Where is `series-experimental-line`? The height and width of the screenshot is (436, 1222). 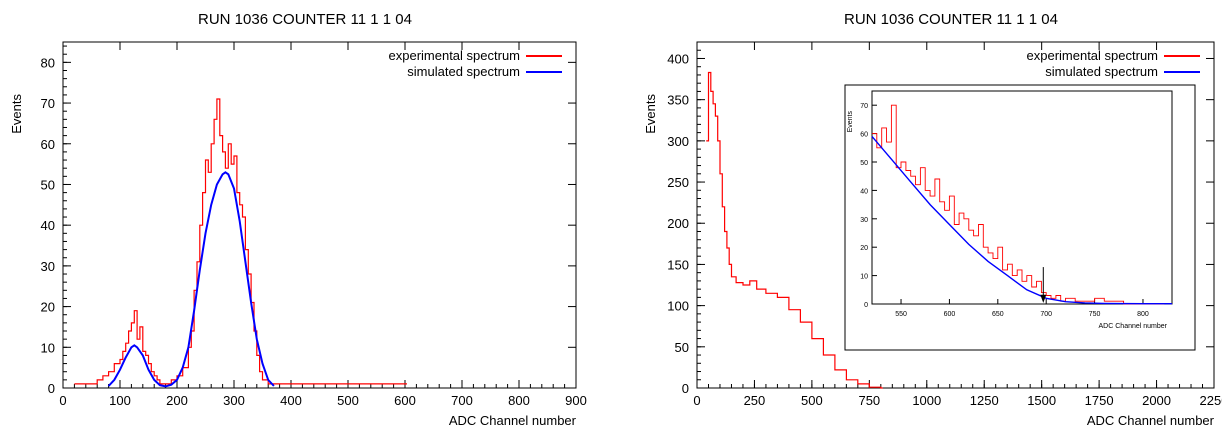 series-experimental-line is located at coordinates (794, 230).